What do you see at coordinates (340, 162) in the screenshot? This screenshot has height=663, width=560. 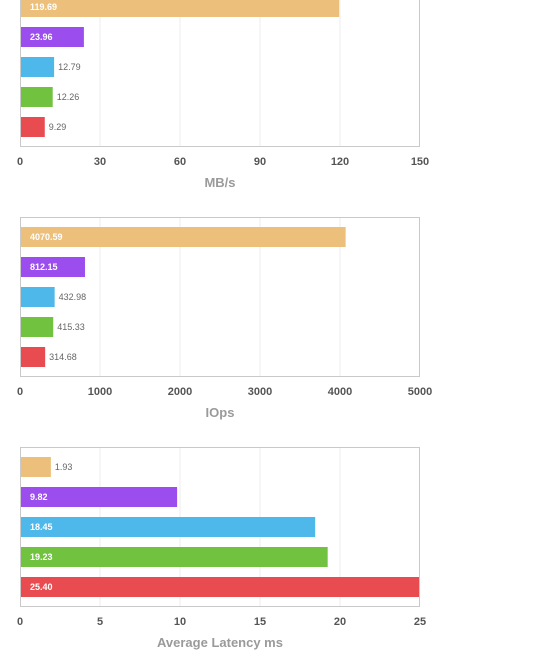 I see `mbps-x-tick-label: 120` at bounding box center [340, 162].